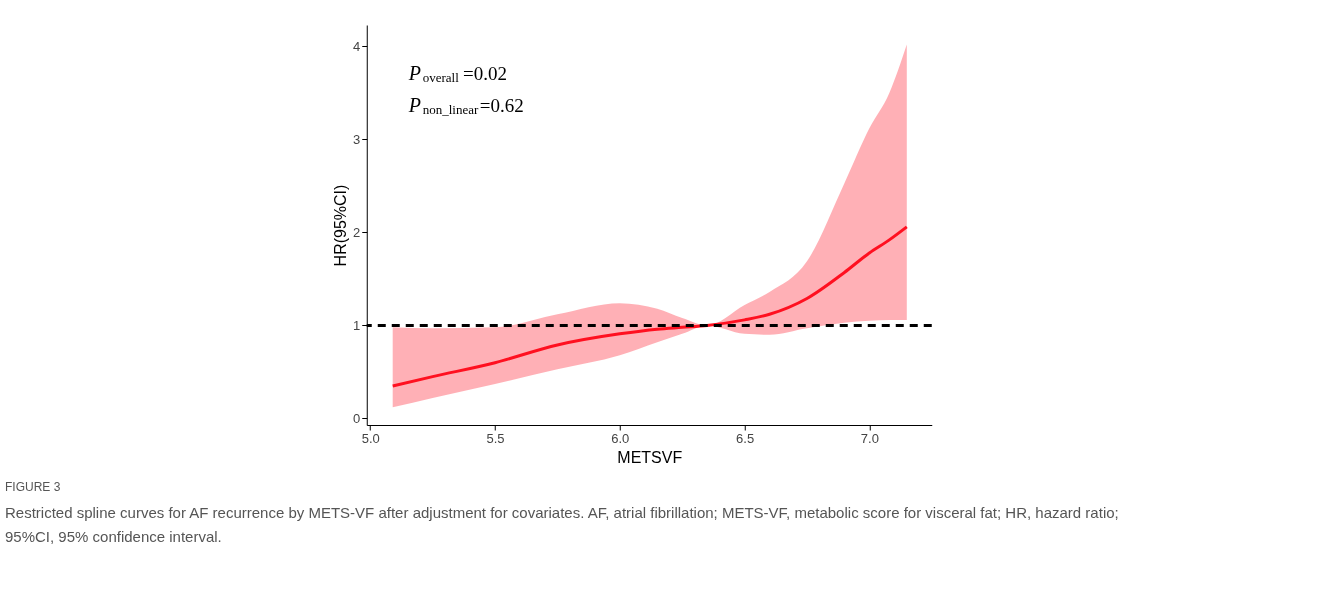 The height and width of the screenshot is (597, 1325). I want to click on x-tick-label: 7.0, so click(869, 438).